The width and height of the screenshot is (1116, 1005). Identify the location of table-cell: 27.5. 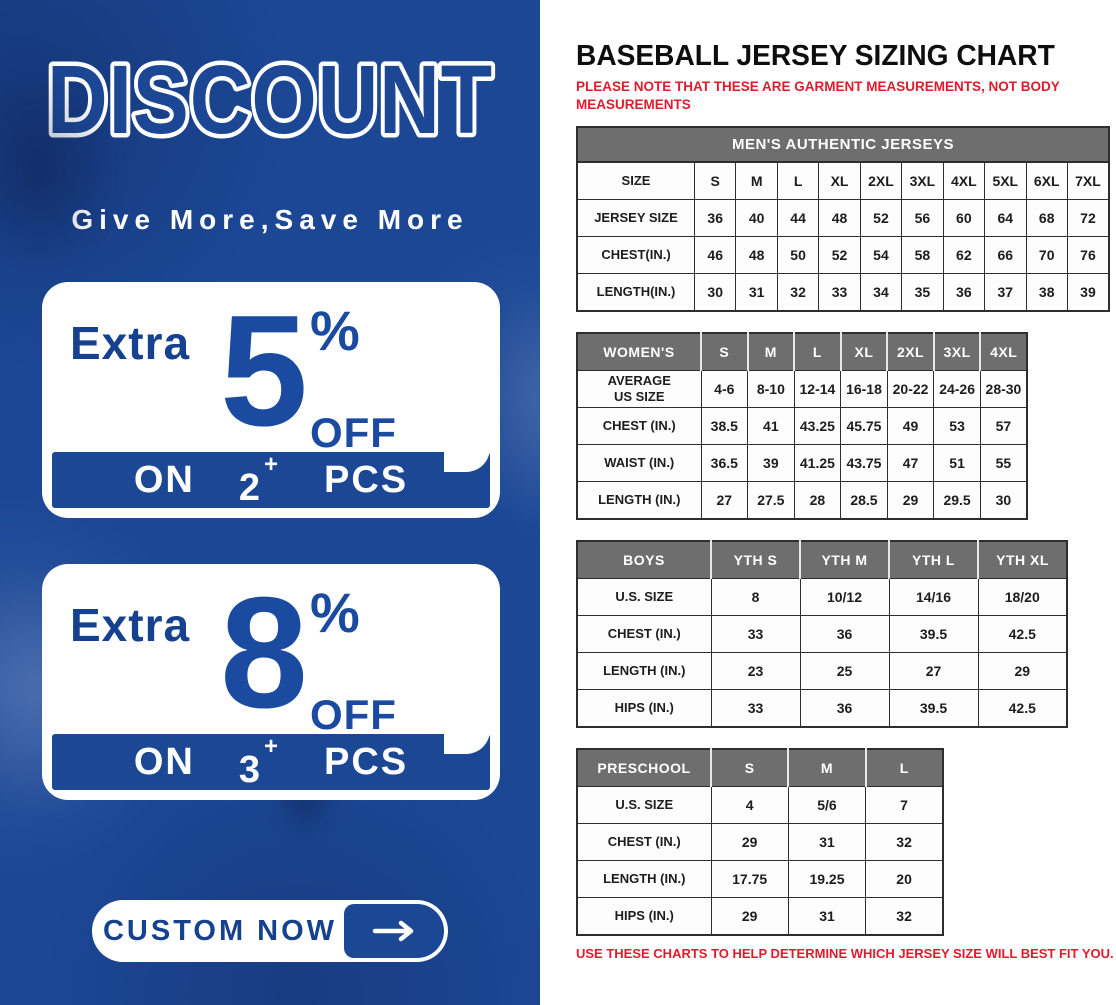
(771, 500).